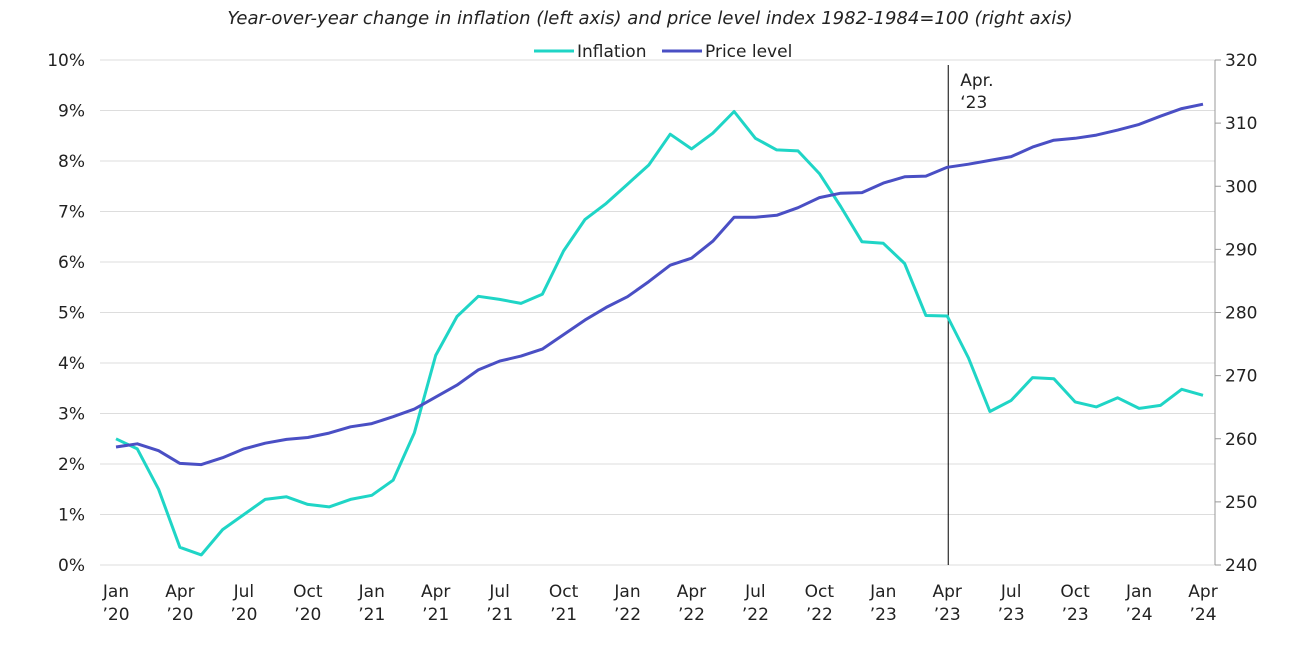 The height and width of the screenshot is (648, 1300). What do you see at coordinates (1241, 503) in the screenshot?
I see `y-right-tick-label: 250` at bounding box center [1241, 503].